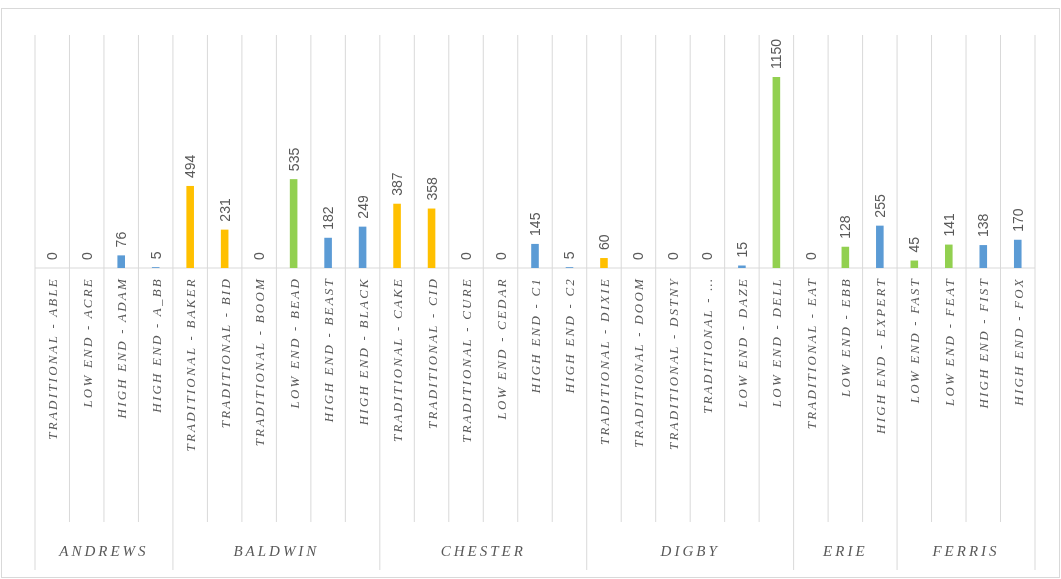 Image resolution: width=1061 pixels, height=579 pixels. Describe the element at coordinates (570, 336) in the screenshot. I see `x-tick-label: HIGH END - C2` at that location.